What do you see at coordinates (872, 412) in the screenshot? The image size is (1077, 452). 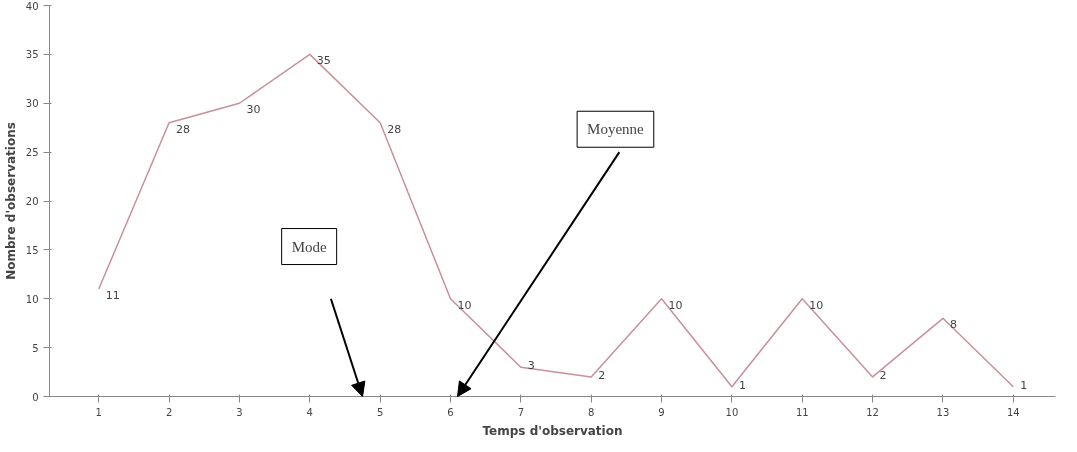 I see `x-tick-label: 12` at bounding box center [872, 412].